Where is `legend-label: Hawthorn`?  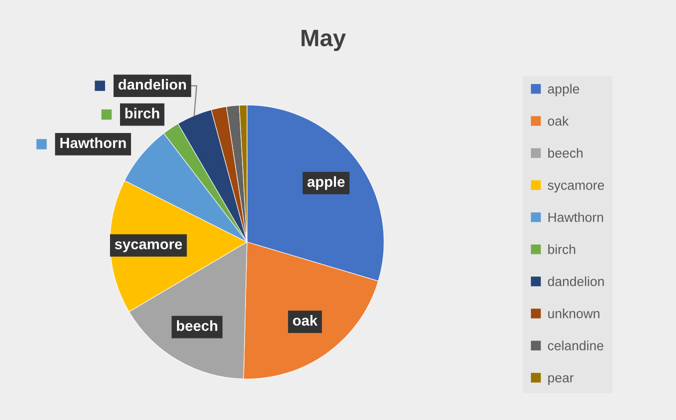 legend-label: Hawthorn is located at coordinates (576, 217).